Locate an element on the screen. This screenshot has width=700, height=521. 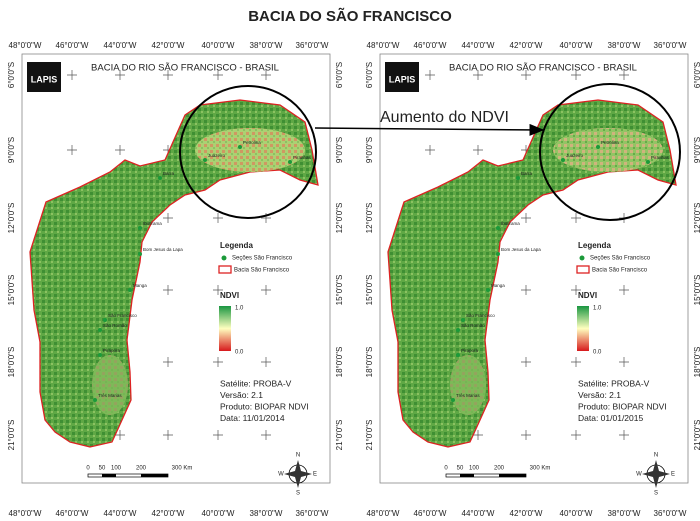
lat-label: 18°0'0"S is located at coordinates (696, 362).